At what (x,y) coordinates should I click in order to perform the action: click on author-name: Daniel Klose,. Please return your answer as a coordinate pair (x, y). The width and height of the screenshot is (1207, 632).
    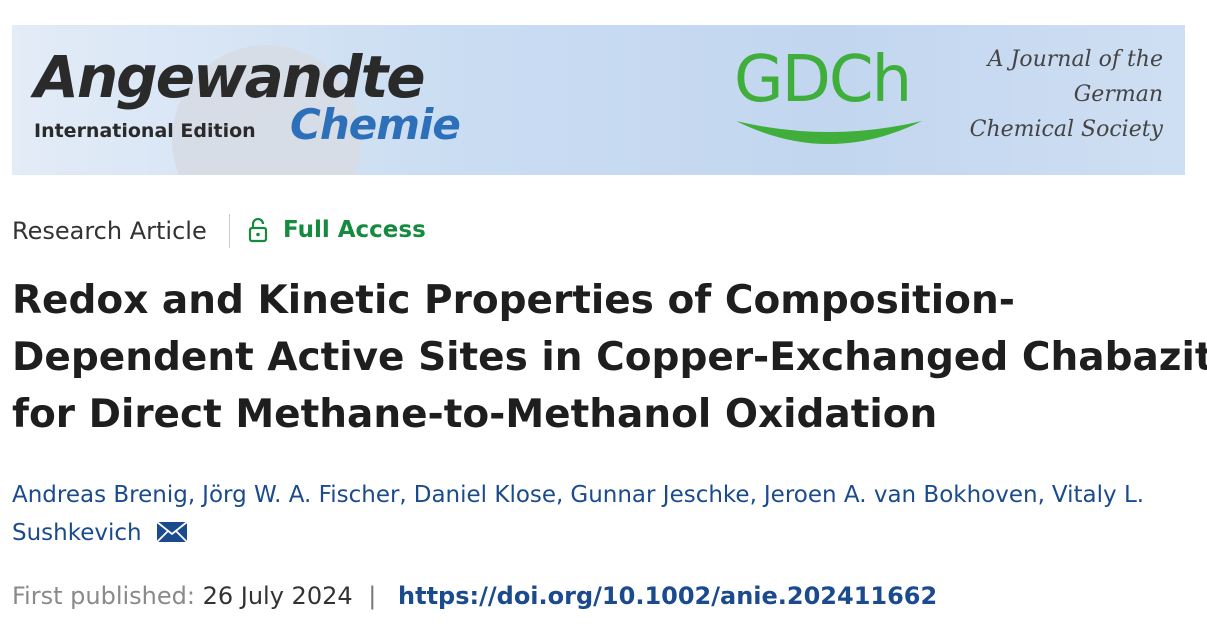
    Looking at the image, I should click on (488, 495).